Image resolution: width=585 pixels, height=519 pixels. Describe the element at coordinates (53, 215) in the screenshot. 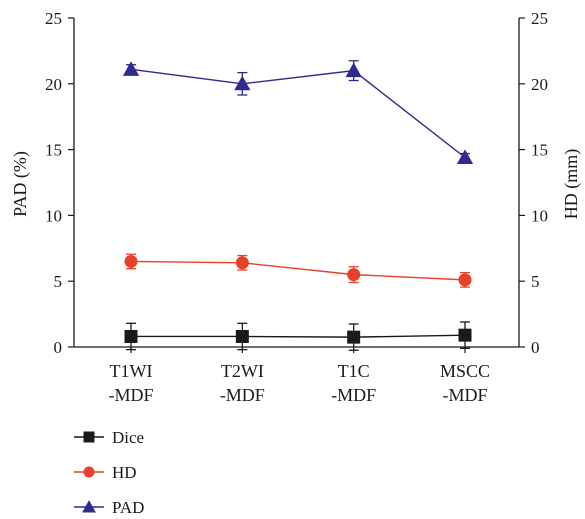

I see `left-tick-label: 10` at that location.